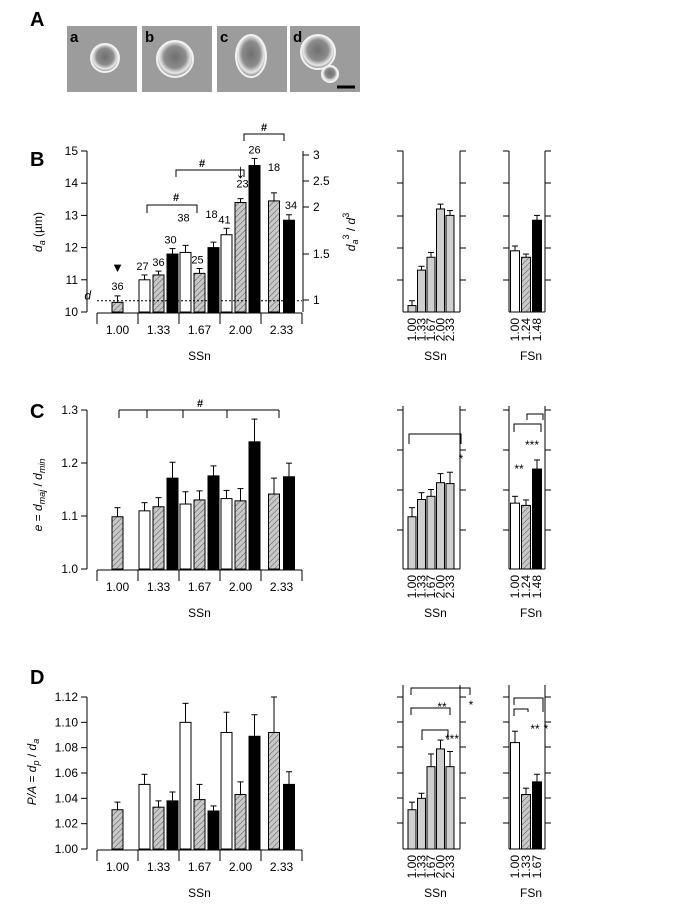 The height and width of the screenshot is (913, 685). I want to click on D-ss-category-label: 1.00, so click(412, 867).